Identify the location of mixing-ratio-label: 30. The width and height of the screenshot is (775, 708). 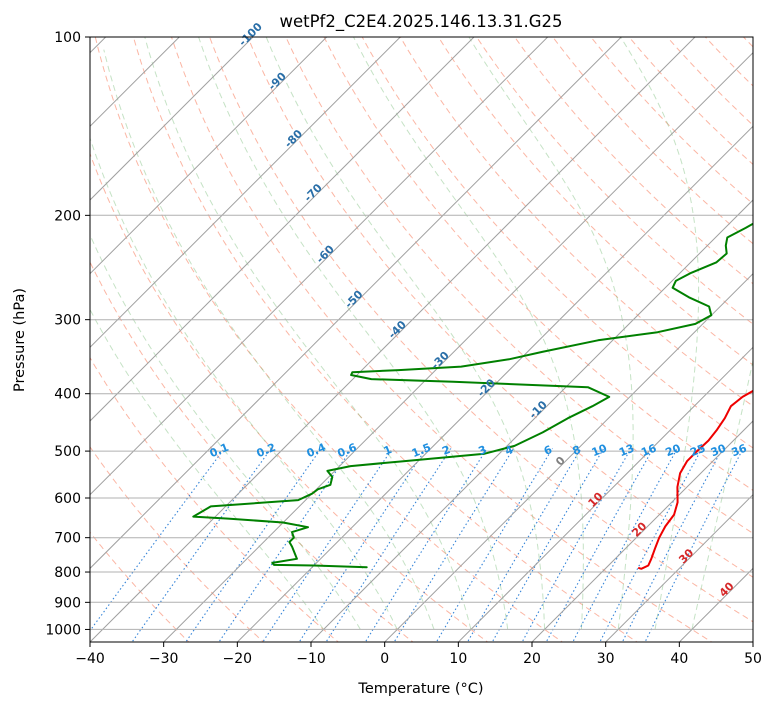
(718, 450).